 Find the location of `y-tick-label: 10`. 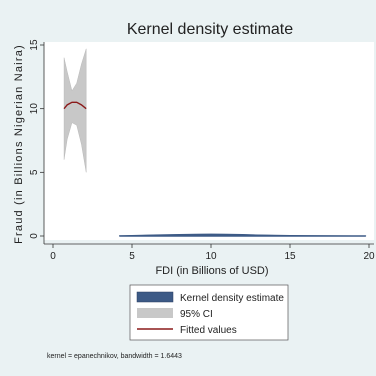

y-tick-label: 10 is located at coordinates (34, 109).